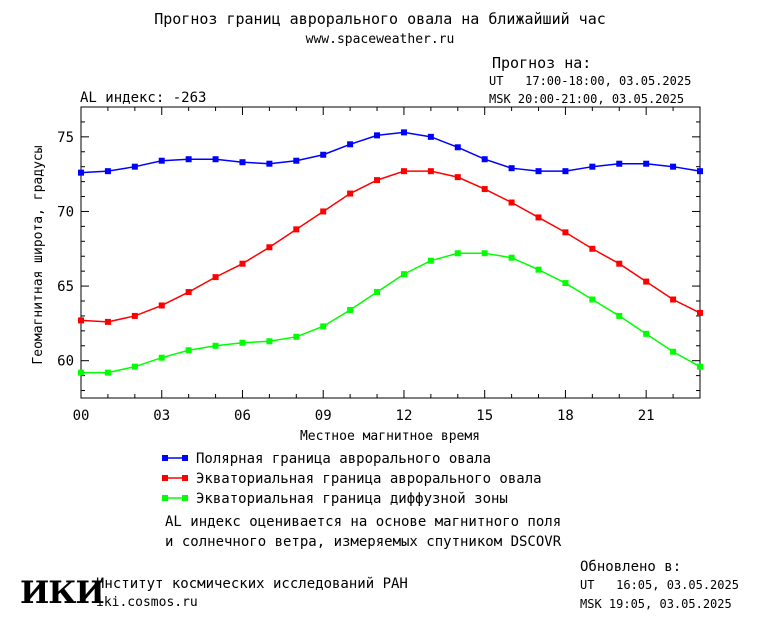 This screenshot has width=760, height=620. What do you see at coordinates (587, 99) in the screenshot?
I see `forecast-msk: MSK 20:00-21:00, 03.05.2025` at bounding box center [587, 99].